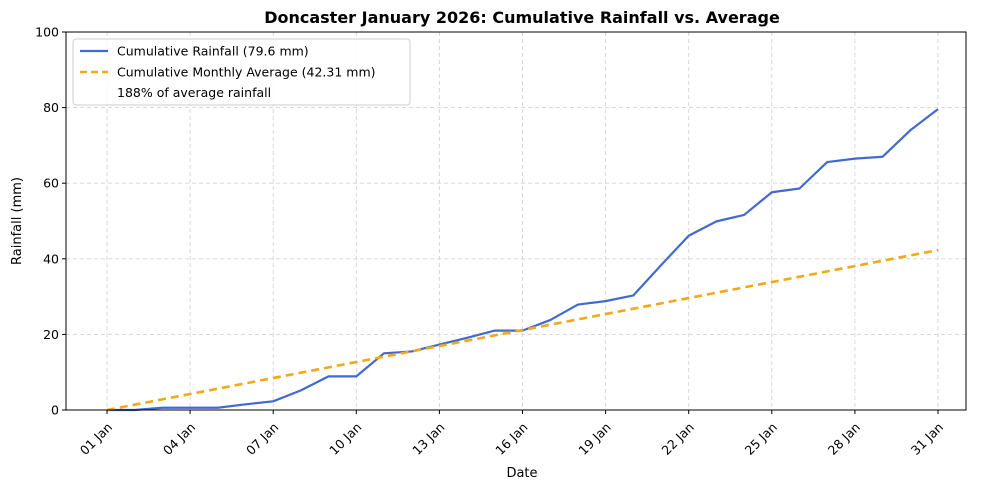 This screenshot has height=490, width=989. What do you see at coordinates (213, 51) in the screenshot?
I see `legend-label-rainfall: Cumulative Rainfall (79.6 mm)` at bounding box center [213, 51].